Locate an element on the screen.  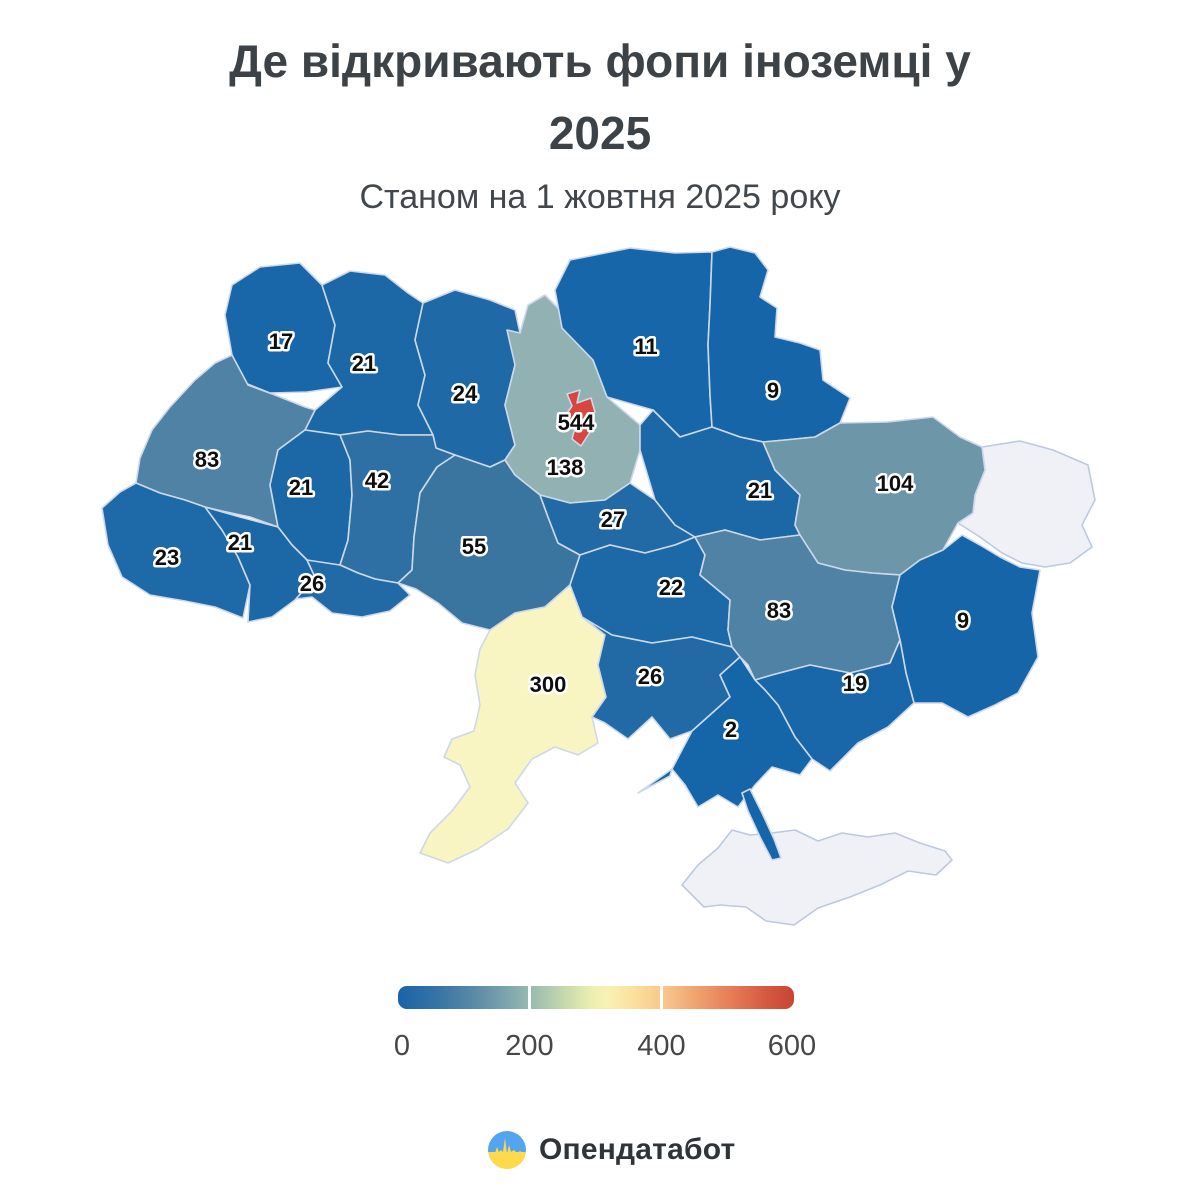
label-mykolaiv: 26 is located at coordinates (650, 676).